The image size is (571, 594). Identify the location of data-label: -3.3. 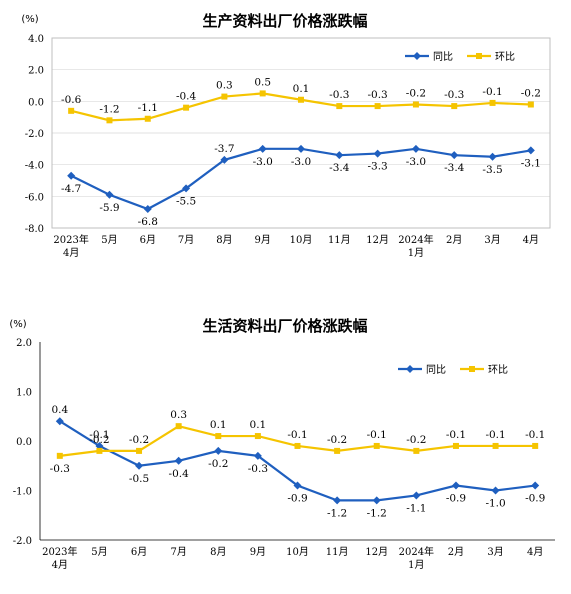
(377, 167).